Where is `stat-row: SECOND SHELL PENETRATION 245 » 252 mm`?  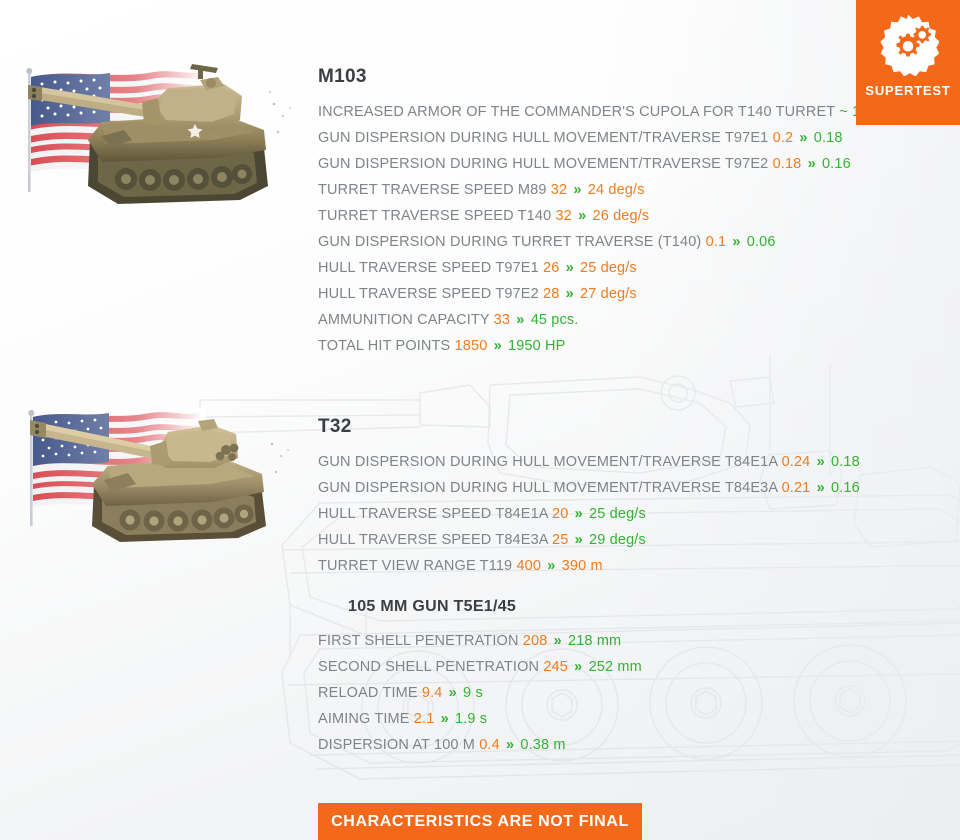 stat-row: SECOND SHELL PENETRATION 245 » 252 mm is located at coordinates (589, 667).